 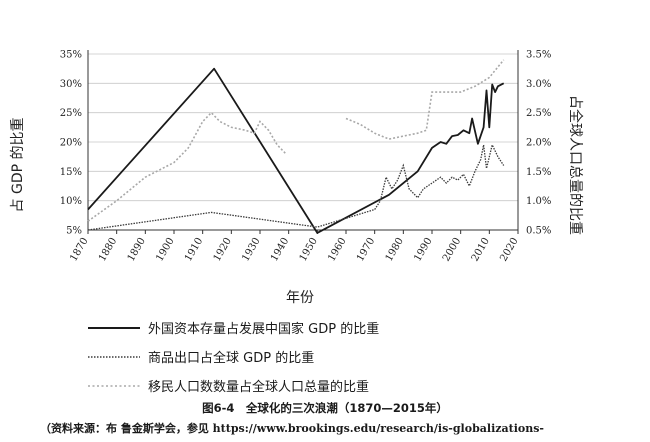 I want to click on legend-item: 商品出口占全球 GDP 的比重, so click(x=298, y=356).